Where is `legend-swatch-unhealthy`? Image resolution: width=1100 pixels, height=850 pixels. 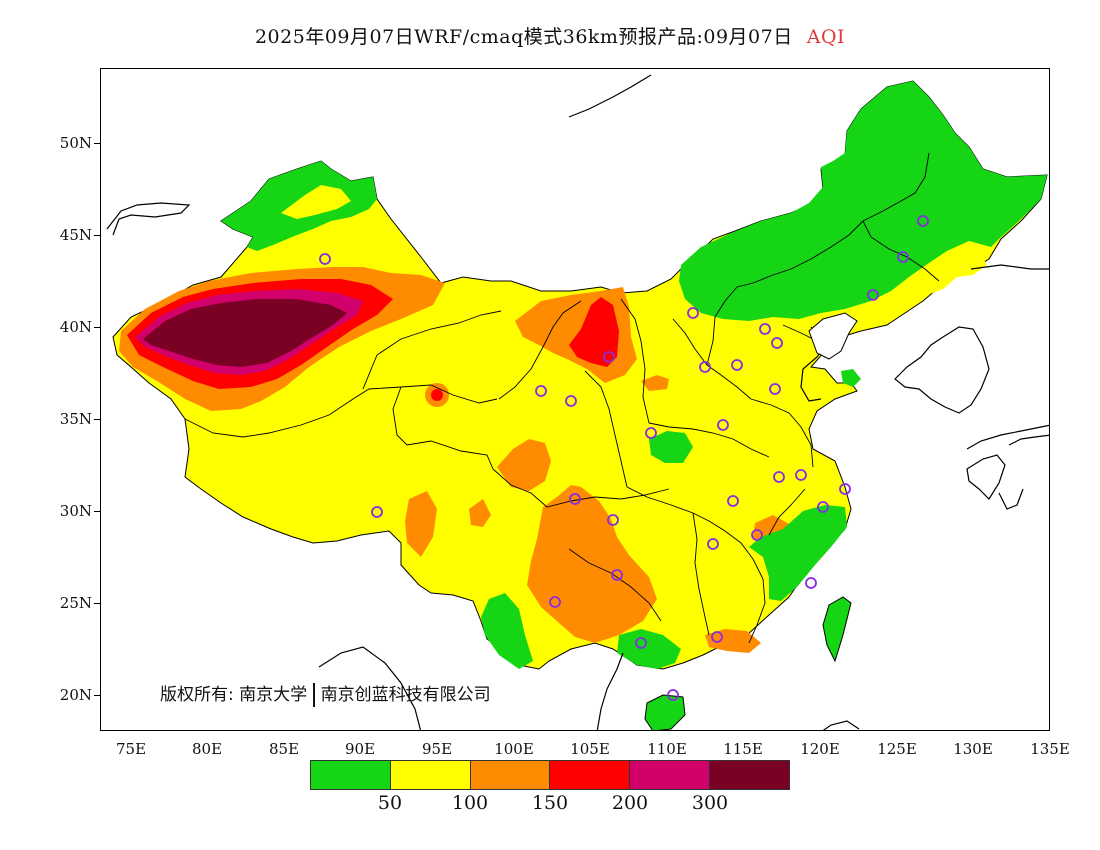 legend-swatch-unhealthy is located at coordinates (590, 775).